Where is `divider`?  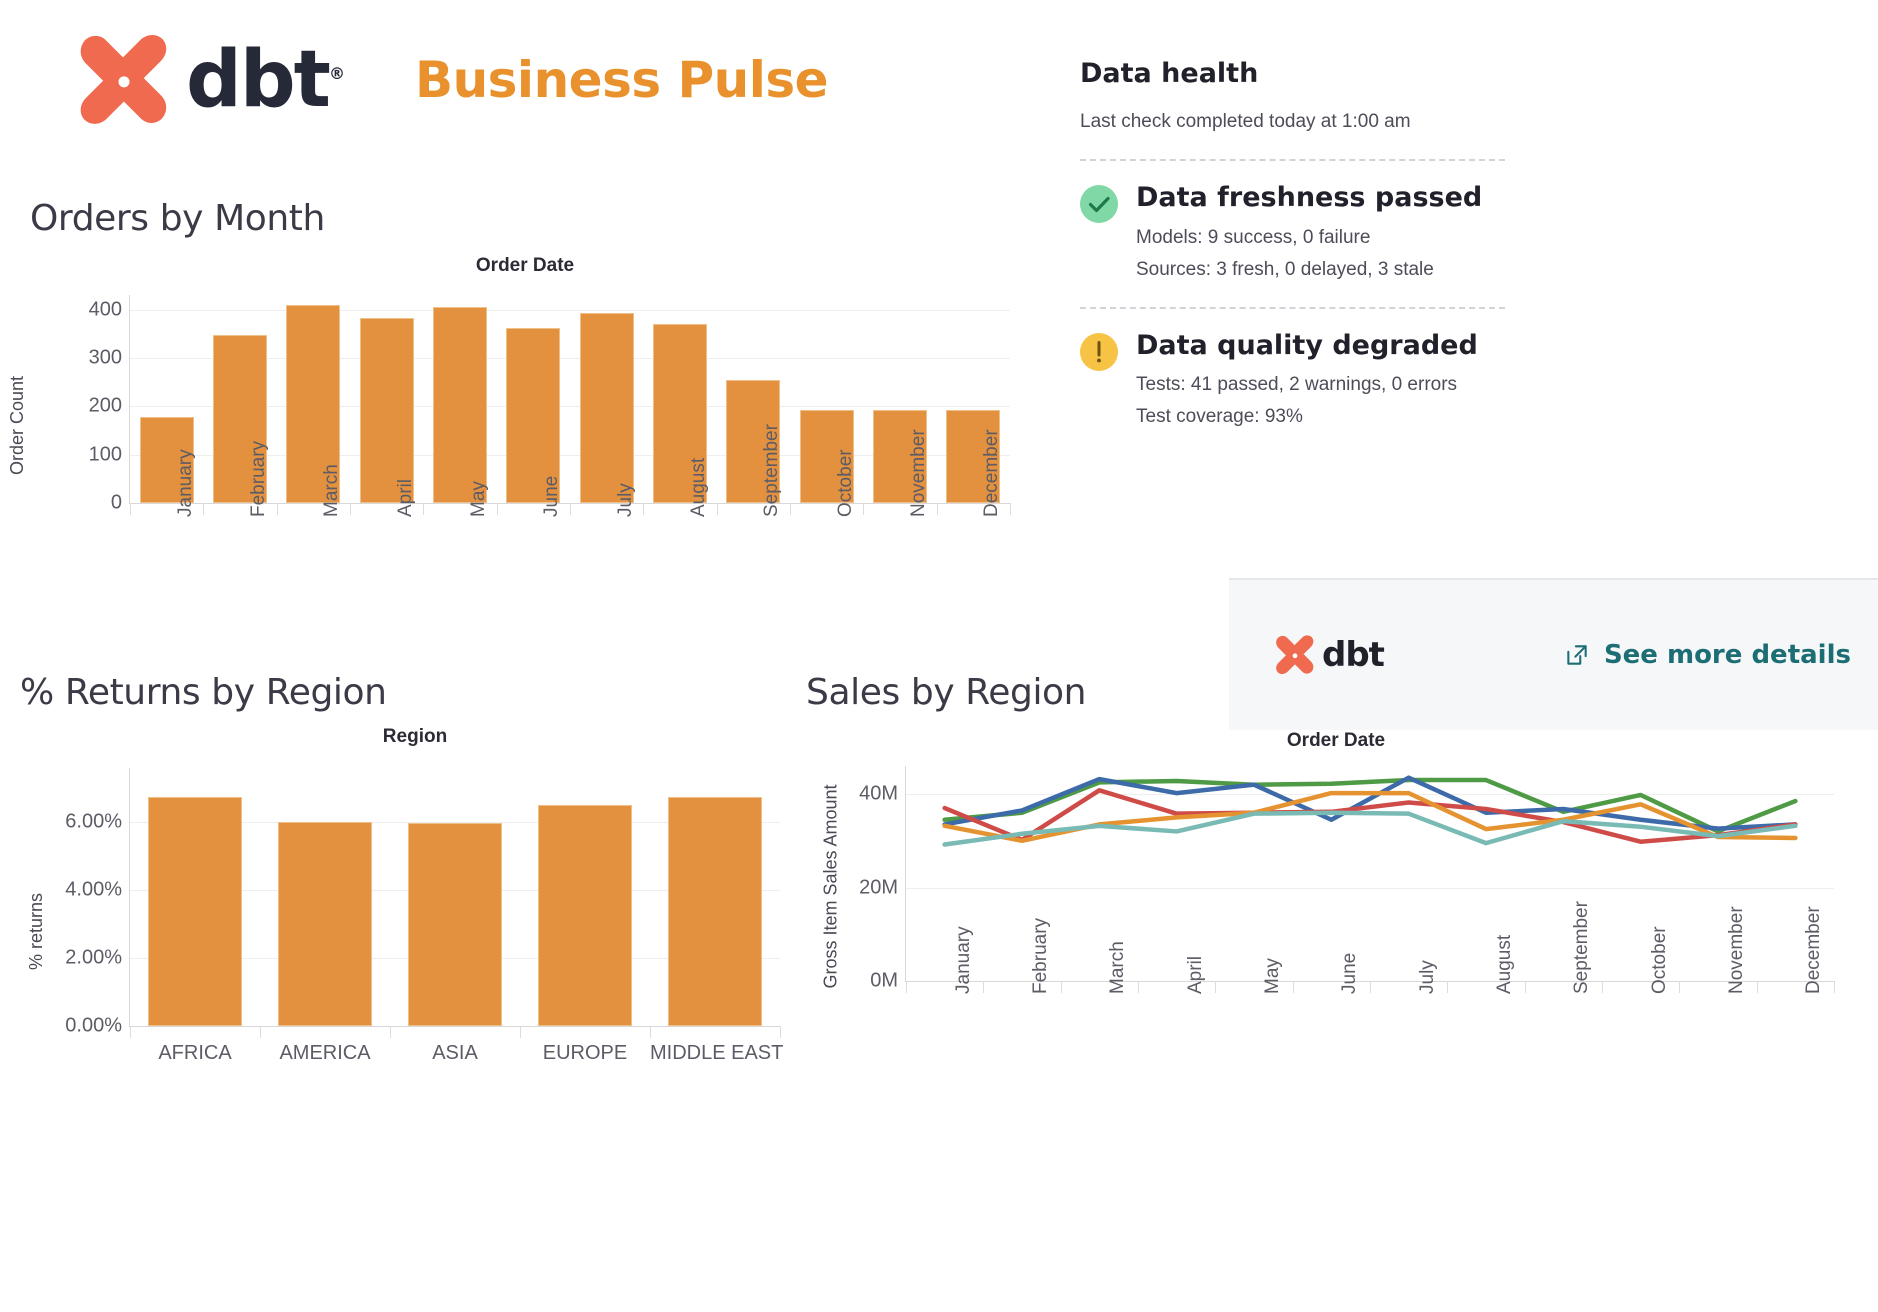 divider is located at coordinates (1292, 307).